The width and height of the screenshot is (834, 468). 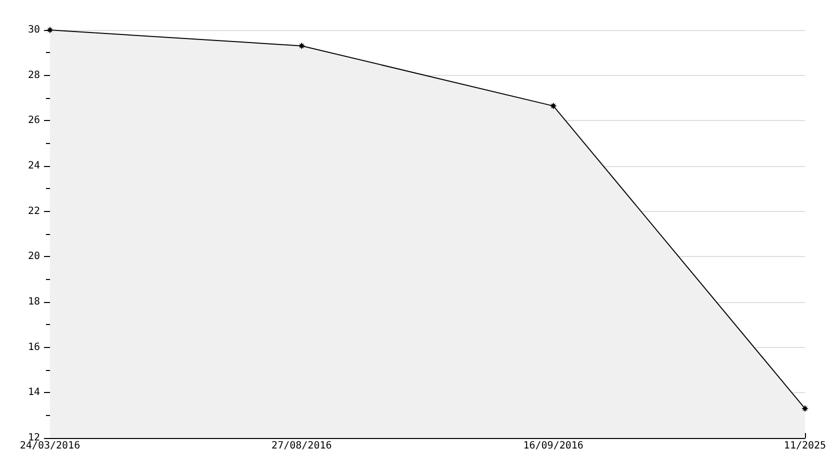 What do you see at coordinates (34, 211) in the screenshot?
I see `y-tick-label: 22` at bounding box center [34, 211].